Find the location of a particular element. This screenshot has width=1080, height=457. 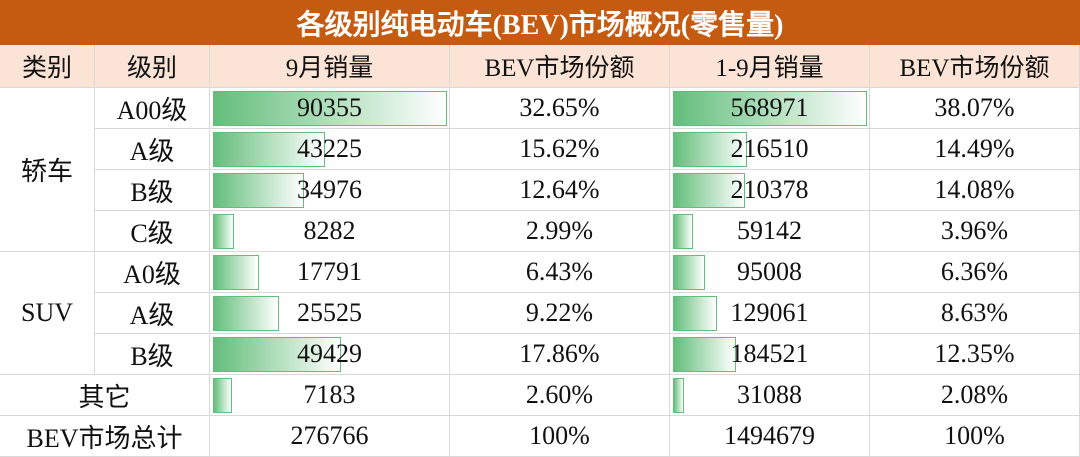

value-cell-text: 17.86% is located at coordinates (559, 353).